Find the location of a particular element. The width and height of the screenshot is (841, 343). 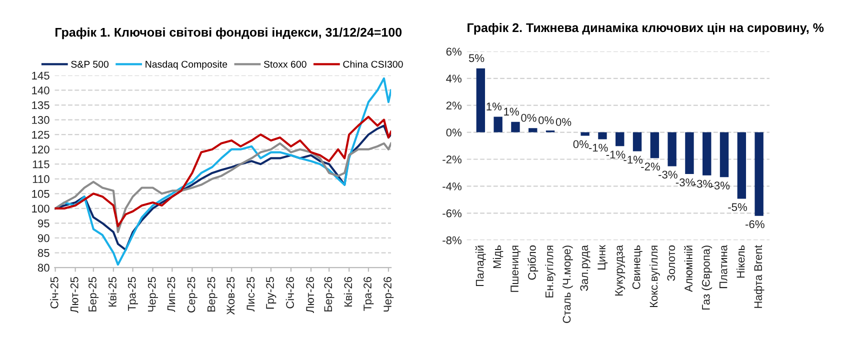

y-tick-label: 140 is located at coordinates (41, 90).